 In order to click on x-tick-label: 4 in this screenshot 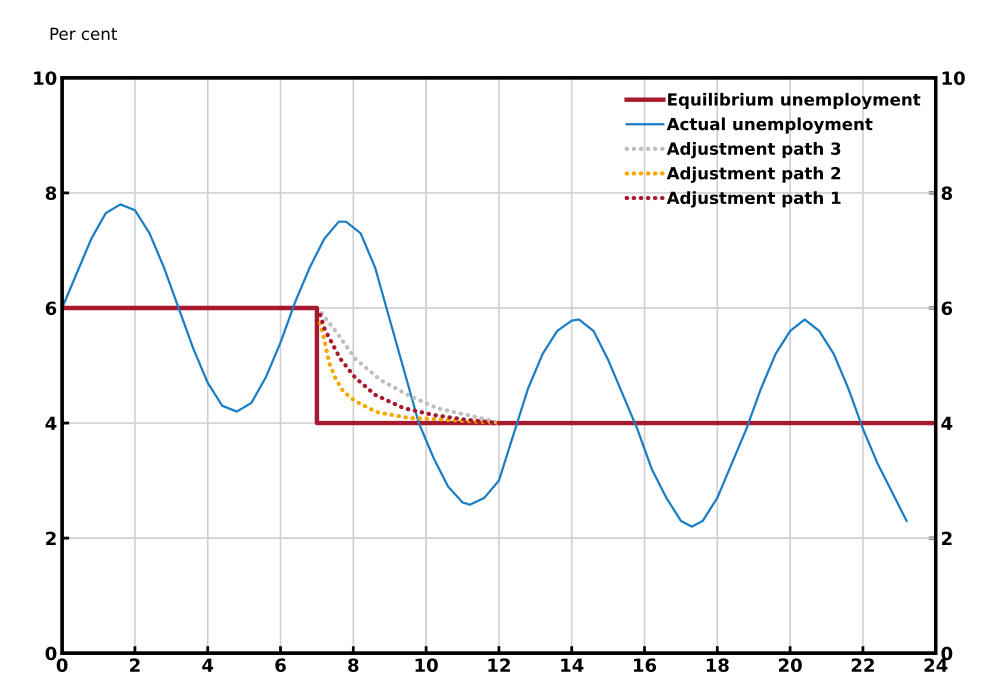, I will do `click(208, 665)`.